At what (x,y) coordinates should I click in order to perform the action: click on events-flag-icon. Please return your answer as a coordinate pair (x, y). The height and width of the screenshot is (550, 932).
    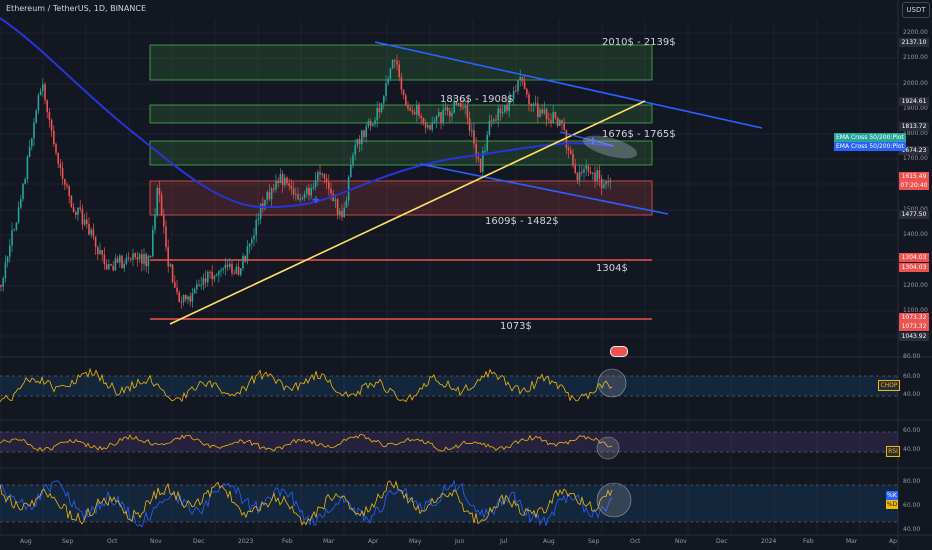
    Looking at the image, I should click on (619, 351).